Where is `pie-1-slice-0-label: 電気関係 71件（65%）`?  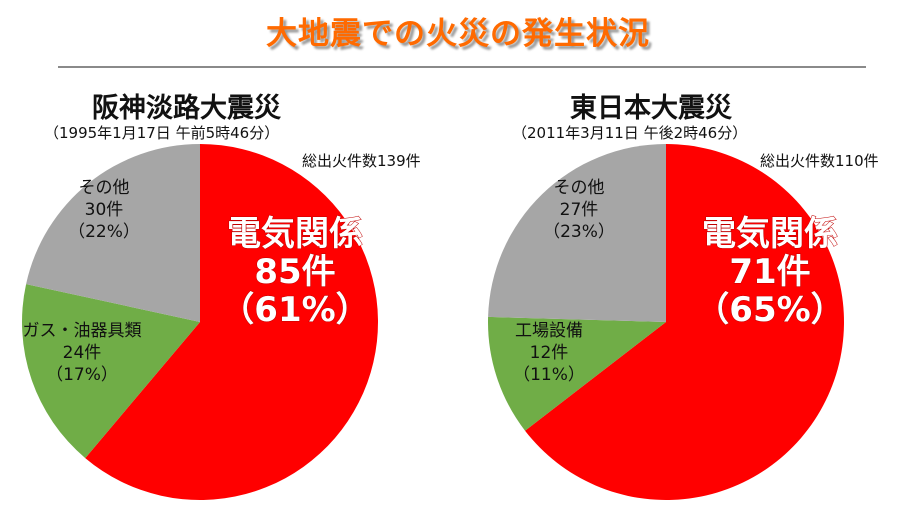 pie-1-slice-0-label: 電気関係 71件（65%） is located at coordinates (769, 272).